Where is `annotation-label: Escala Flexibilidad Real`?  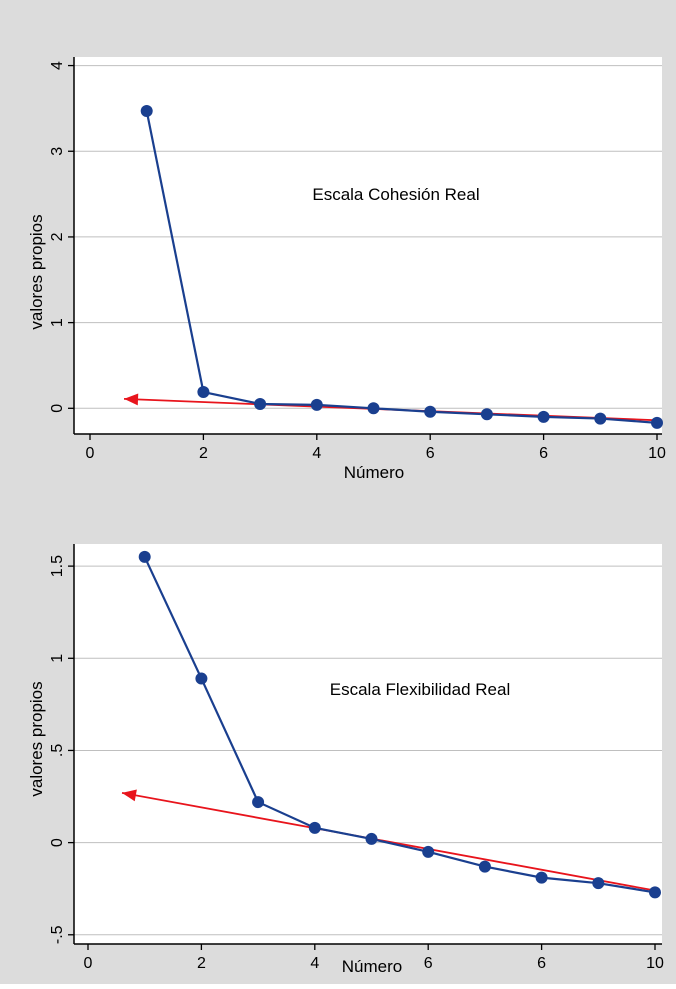
annotation-label: Escala Flexibilidad Real is located at coordinates (420, 689).